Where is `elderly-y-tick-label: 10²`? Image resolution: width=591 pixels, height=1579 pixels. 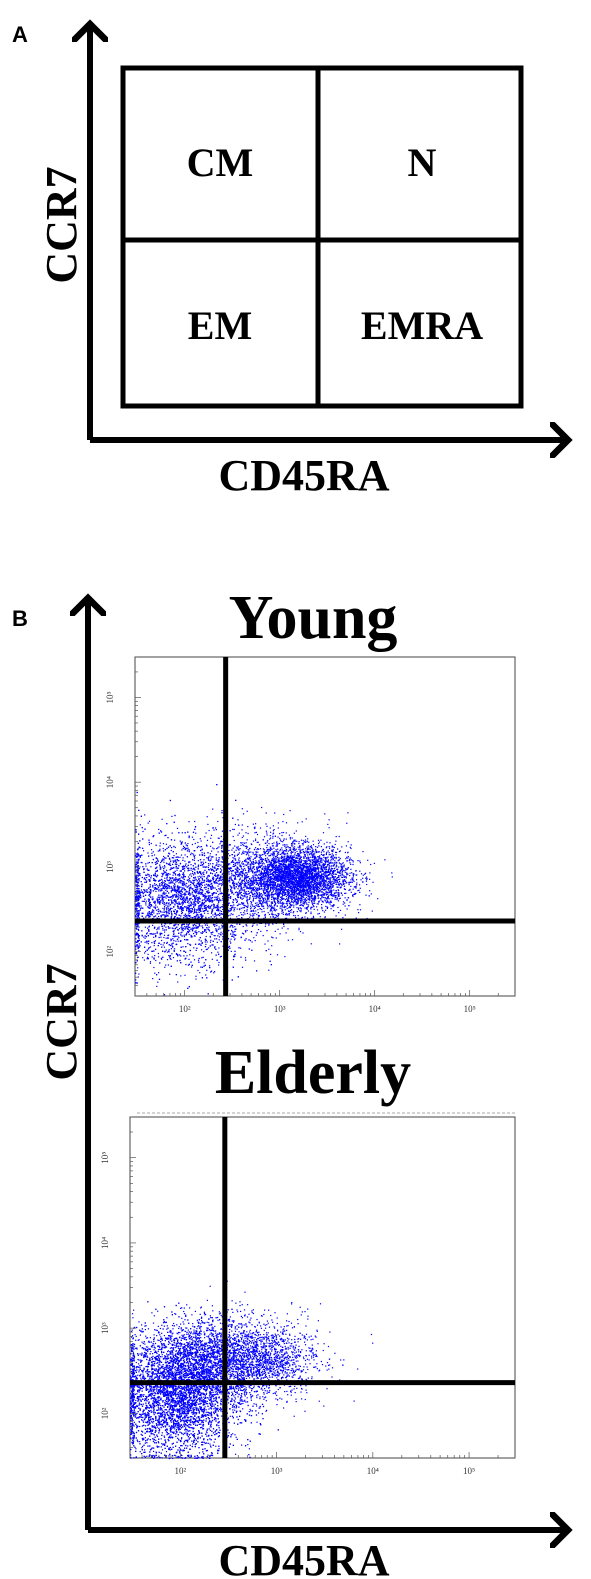
elderly-y-tick-label: 10² is located at coordinates (105, 1413).